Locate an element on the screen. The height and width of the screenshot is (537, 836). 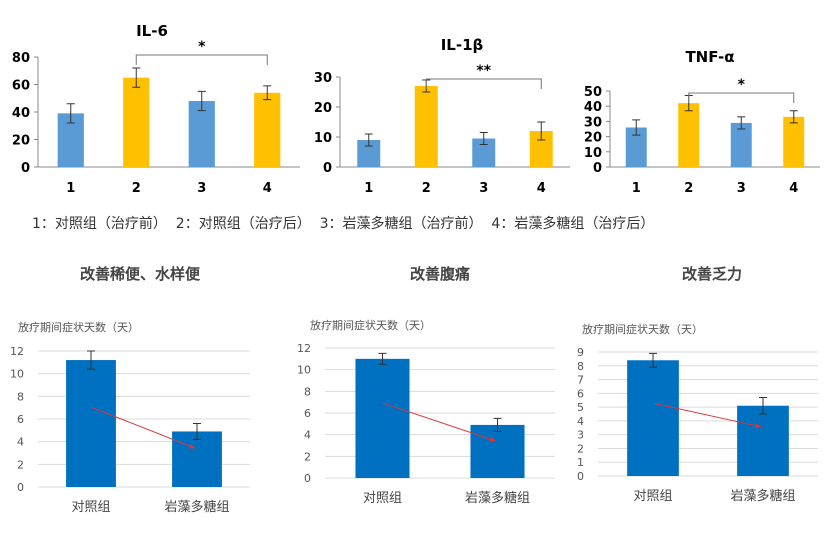
y-tick-label: 9 is located at coordinates (580, 352).